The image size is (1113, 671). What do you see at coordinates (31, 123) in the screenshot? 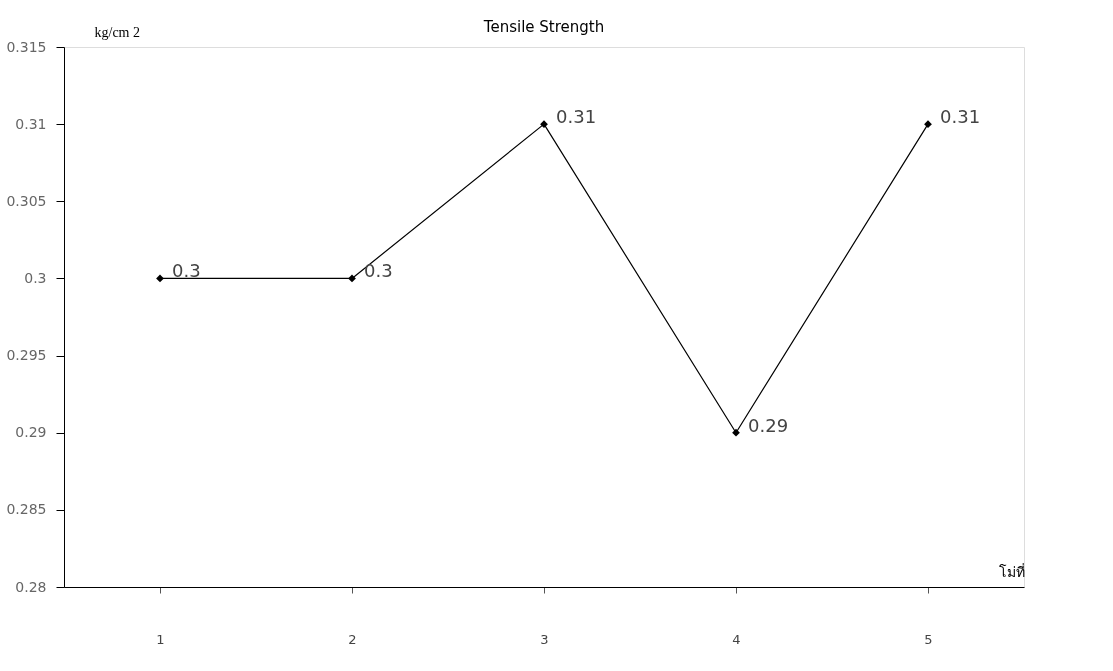
I see `y-tick-label: 0.31` at bounding box center [31, 123].